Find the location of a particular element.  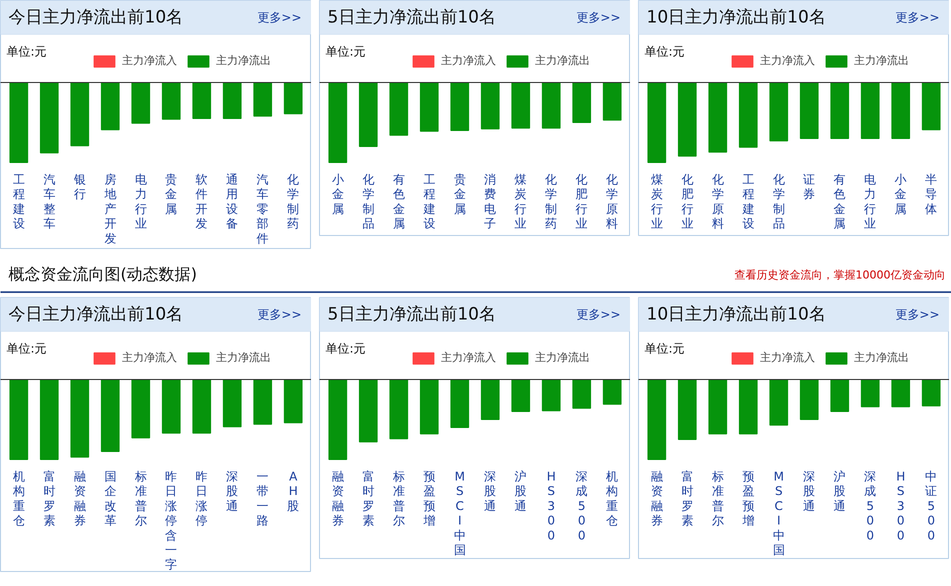

x-tick-label: 软件开发 is located at coordinates (202, 201).